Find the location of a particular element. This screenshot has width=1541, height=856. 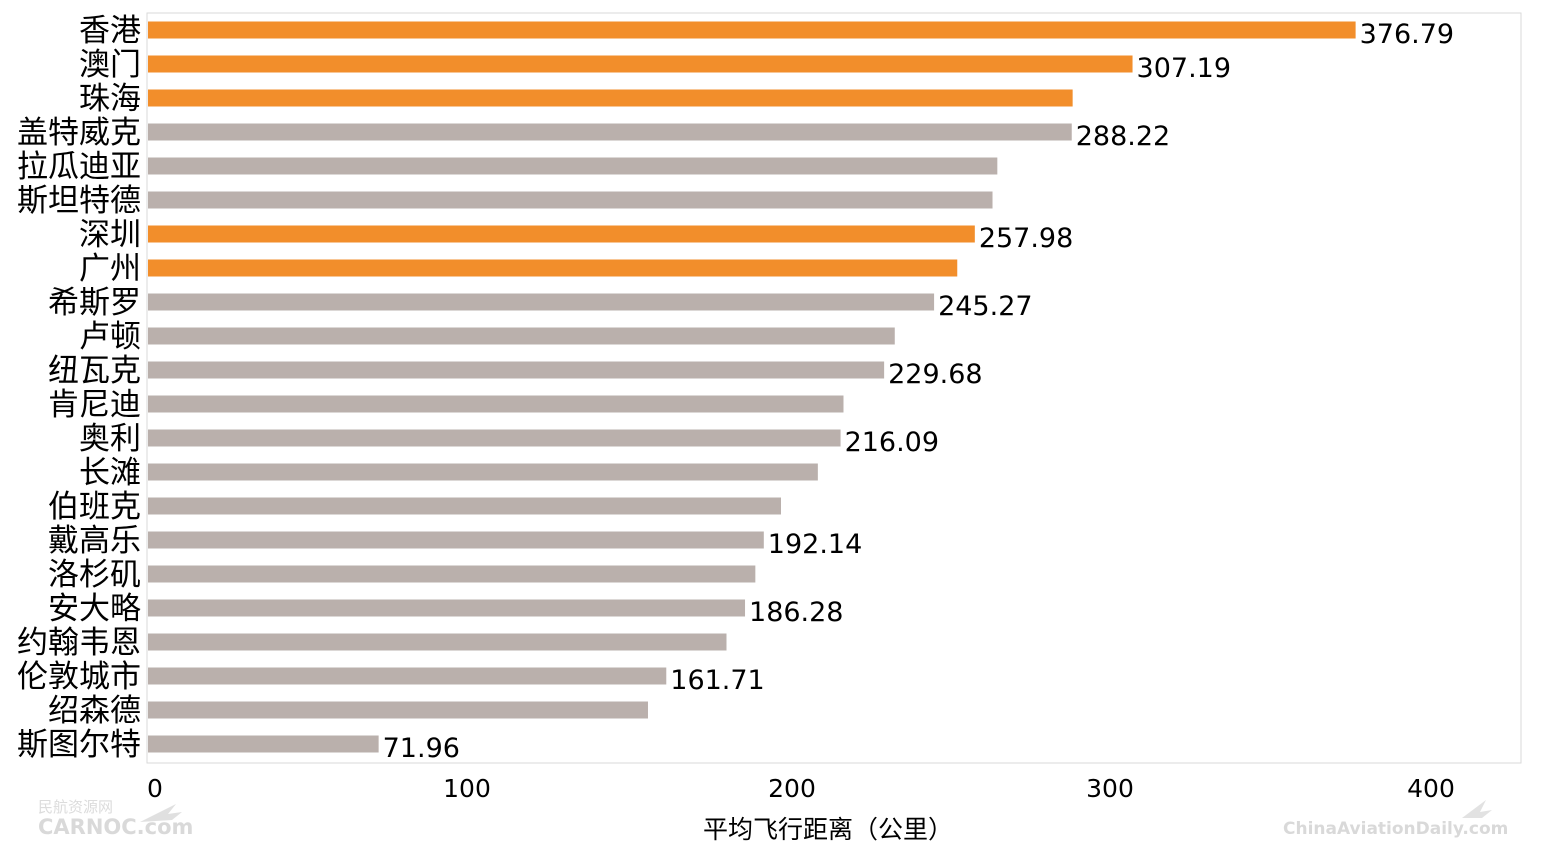

data-label: 257.98 is located at coordinates (1026, 238).